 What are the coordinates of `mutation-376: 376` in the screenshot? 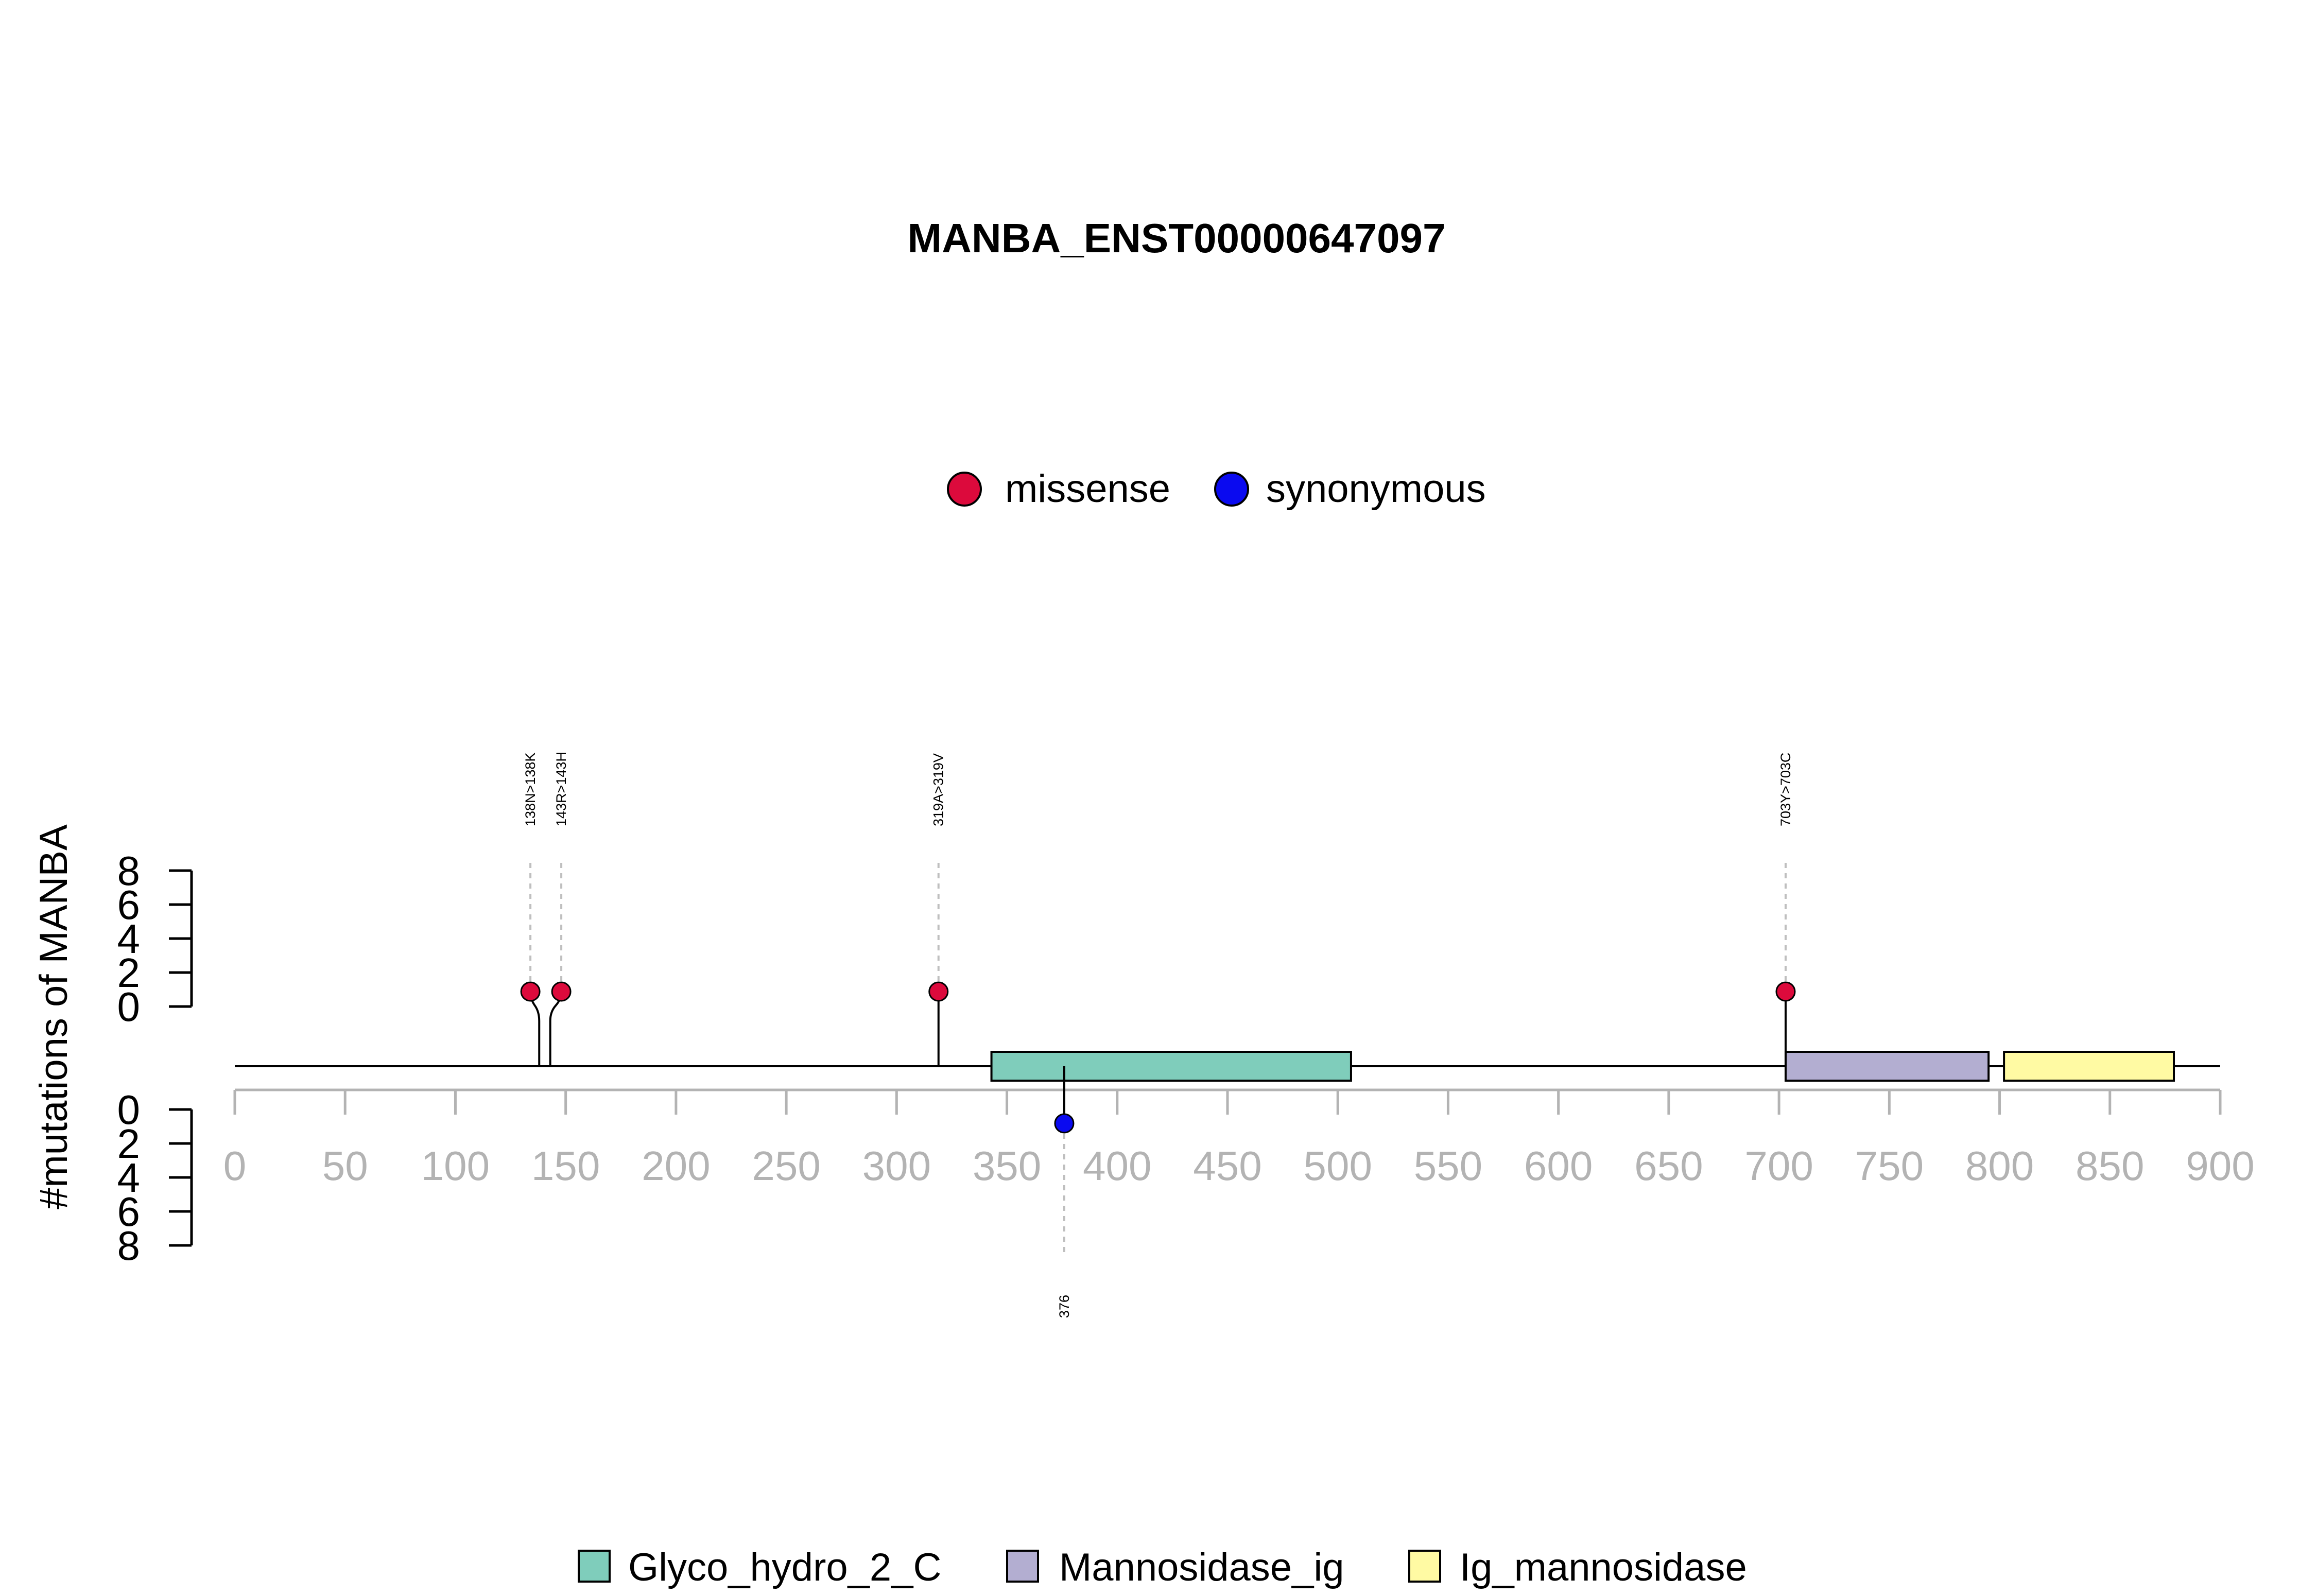 It's located at (1064, 1192).